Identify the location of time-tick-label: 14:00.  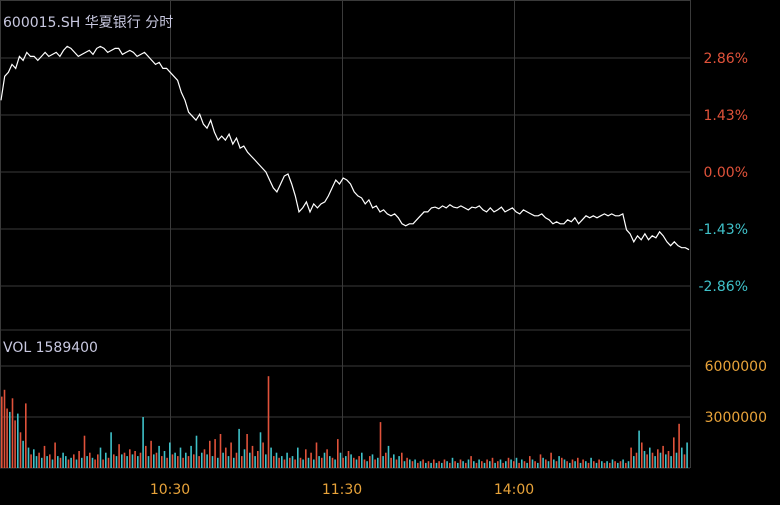
(514, 490).